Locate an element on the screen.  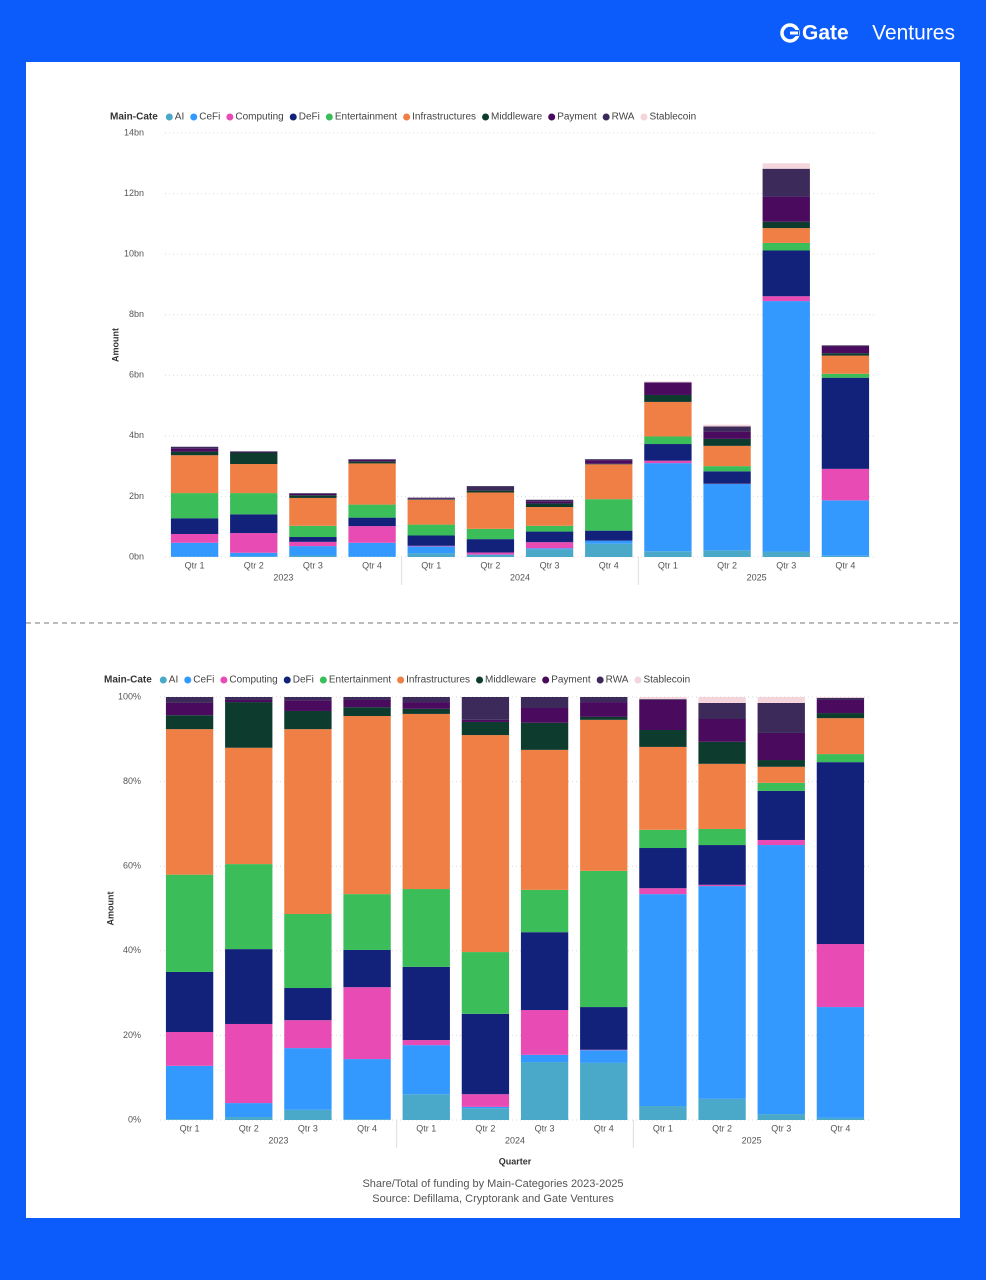
y-tick-label: 80% is located at coordinates (132, 781).